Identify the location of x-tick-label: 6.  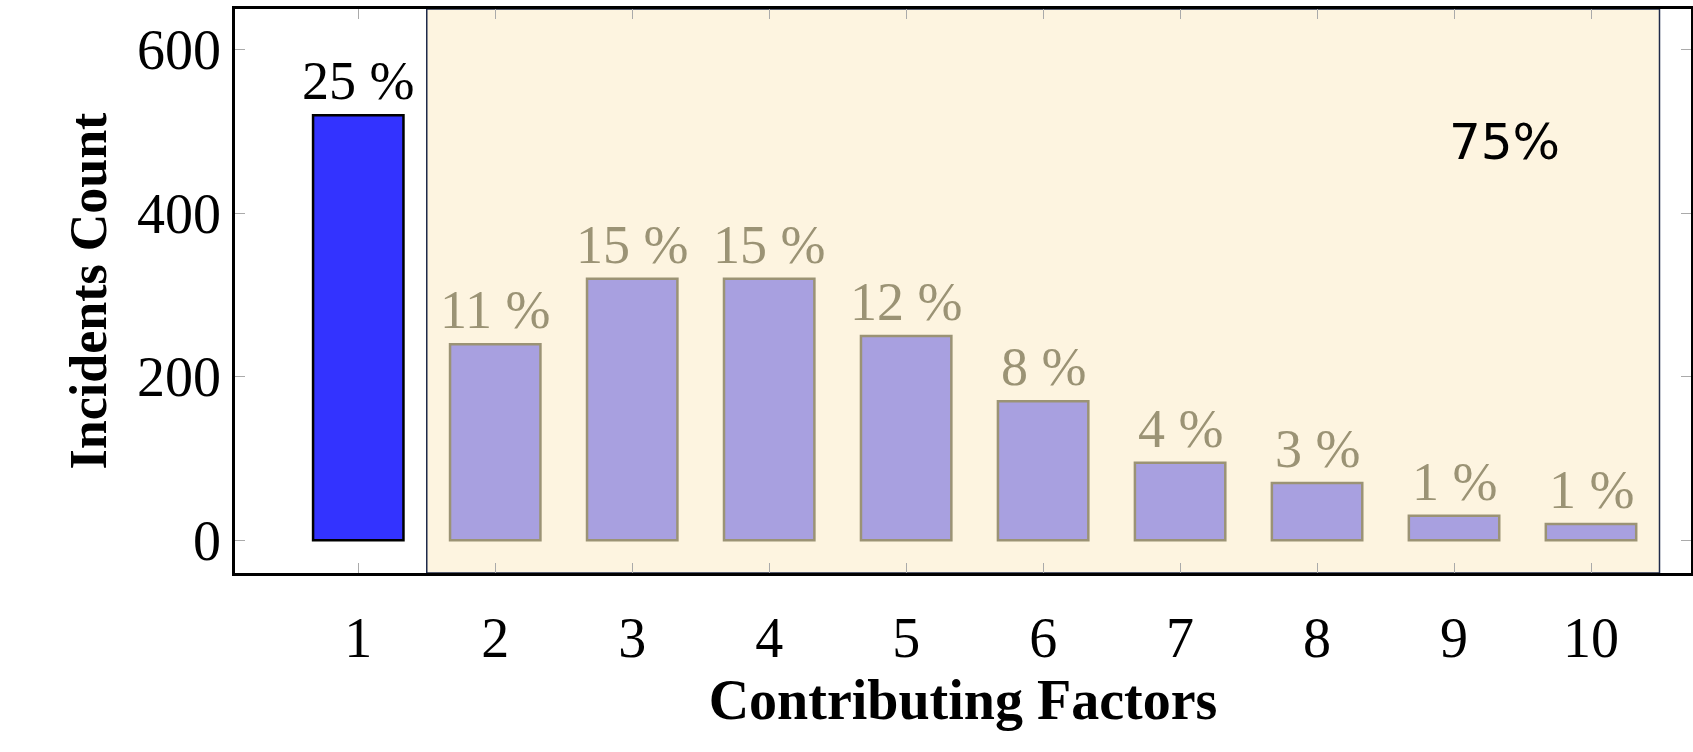
(1043, 637).